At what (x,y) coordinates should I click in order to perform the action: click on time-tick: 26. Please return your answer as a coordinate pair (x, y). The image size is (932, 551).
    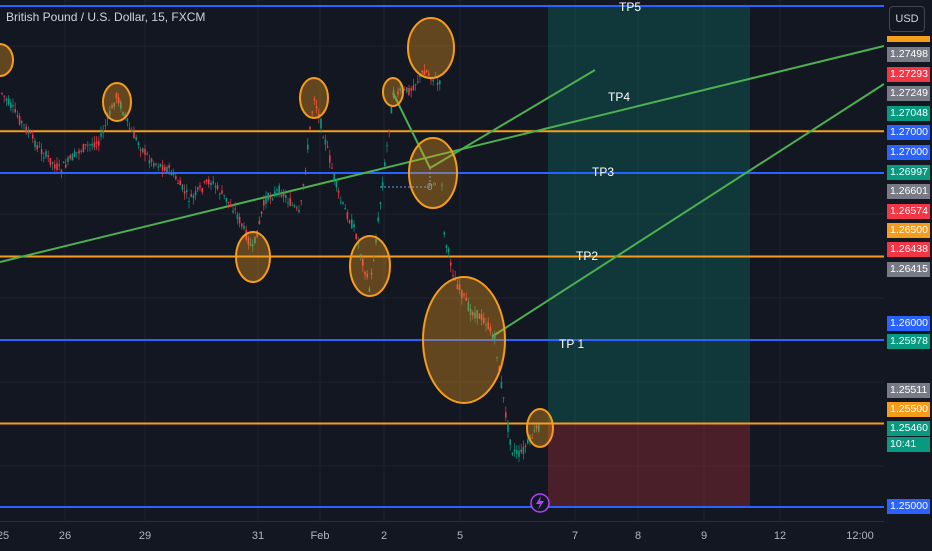
    Looking at the image, I should click on (65, 536).